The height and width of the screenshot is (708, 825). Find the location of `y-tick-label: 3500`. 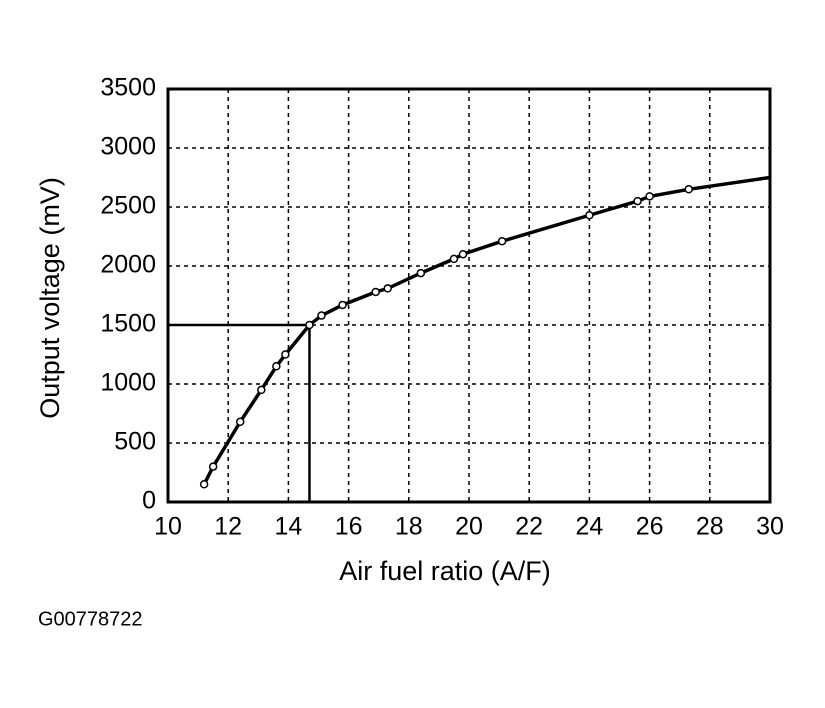

y-tick-label: 3500 is located at coordinates (128, 88).